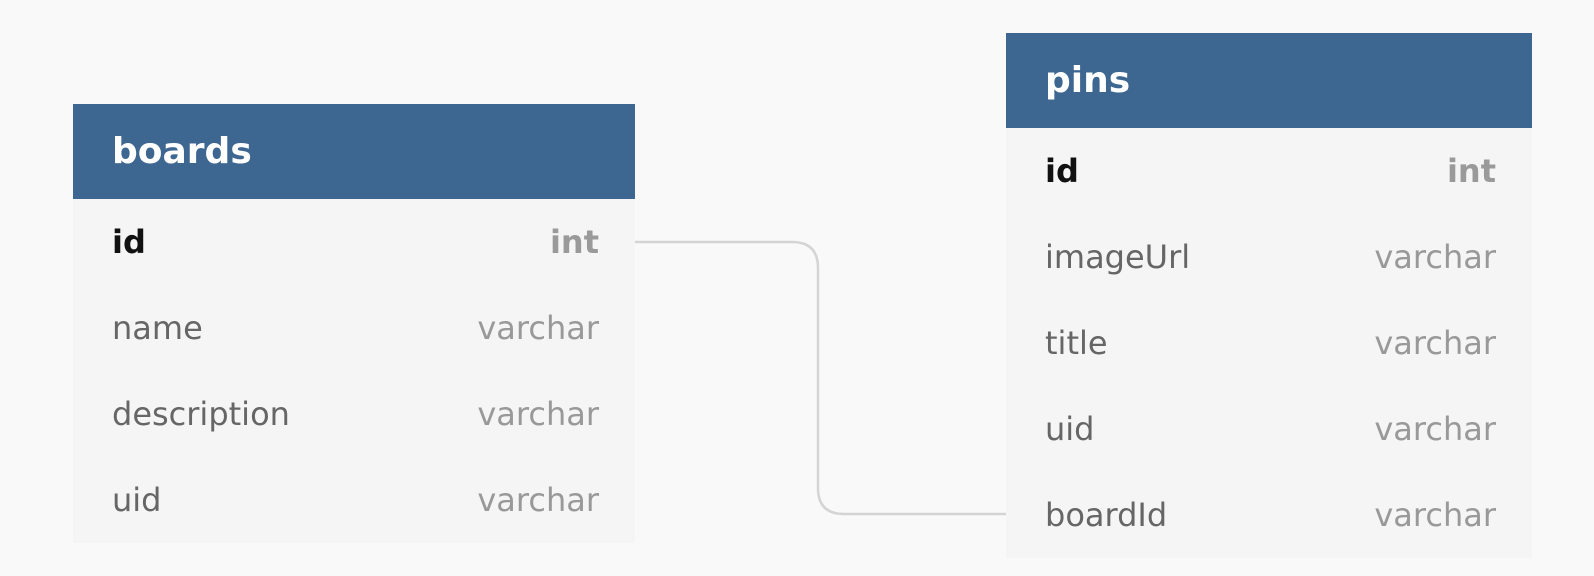  I want to click on field-name: description, so click(201, 414).